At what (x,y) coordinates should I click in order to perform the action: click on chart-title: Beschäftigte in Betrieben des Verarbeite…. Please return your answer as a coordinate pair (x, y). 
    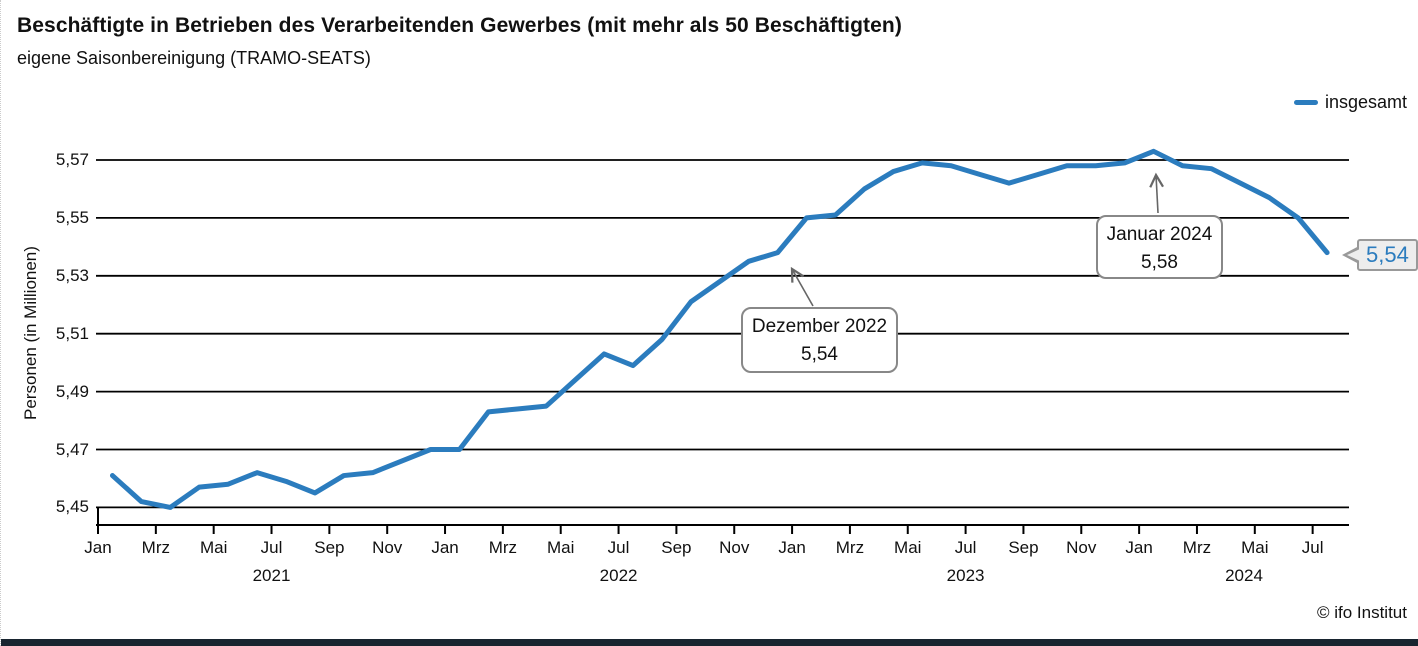
    Looking at the image, I should click on (459, 25).